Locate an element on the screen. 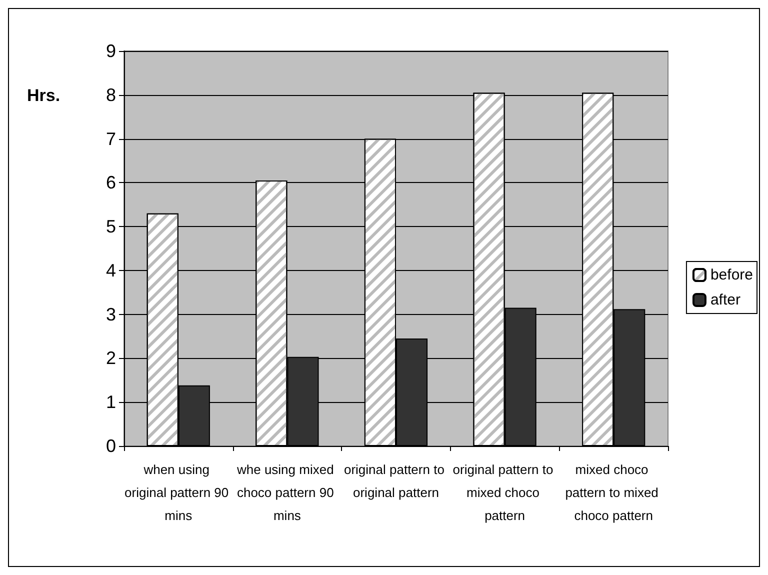 The height and width of the screenshot is (575, 768). y-tick-label: 3 is located at coordinates (111, 314).